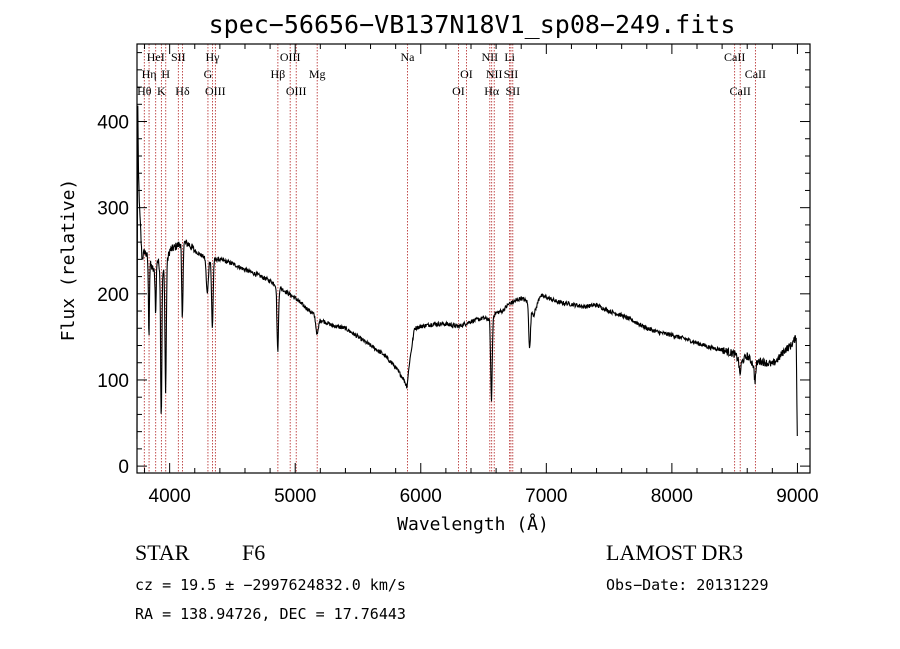  What do you see at coordinates (149, 74) in the screenshot?
I see `line-marker-label: Hη` at bounding box center [149, 74].